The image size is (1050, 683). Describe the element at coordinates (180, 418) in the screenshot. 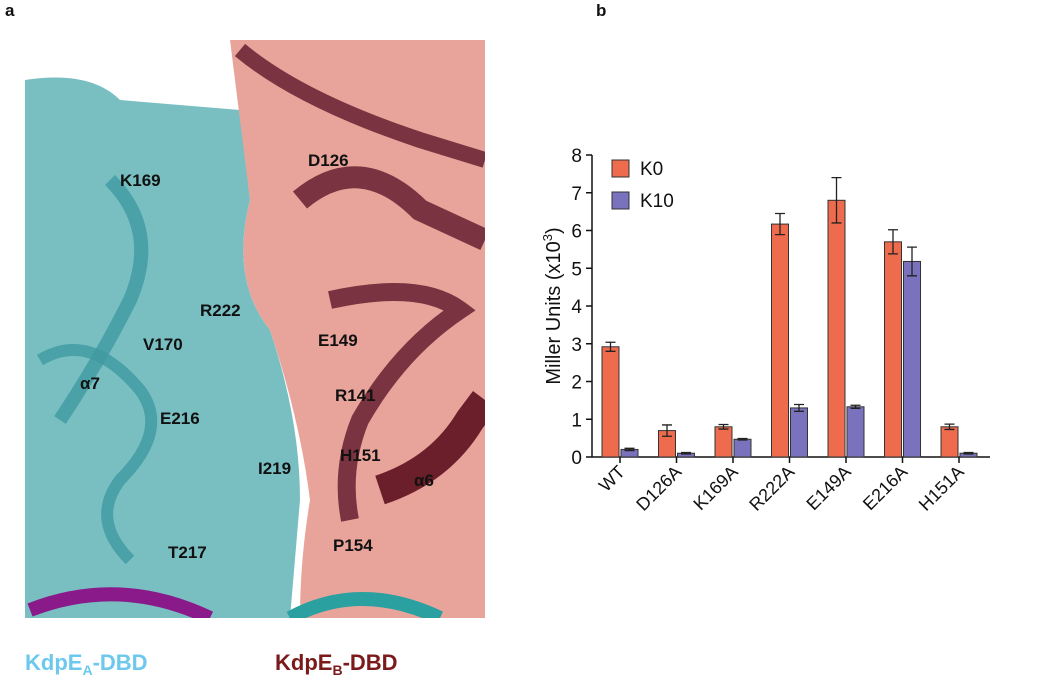

I see `residue-label: E216` at that location.